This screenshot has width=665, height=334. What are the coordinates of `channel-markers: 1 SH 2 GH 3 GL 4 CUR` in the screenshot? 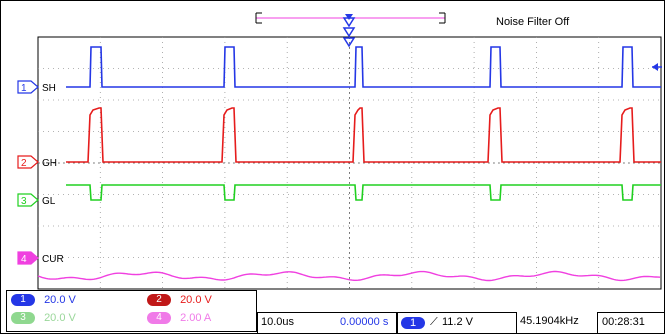 It's located at (40, 172).